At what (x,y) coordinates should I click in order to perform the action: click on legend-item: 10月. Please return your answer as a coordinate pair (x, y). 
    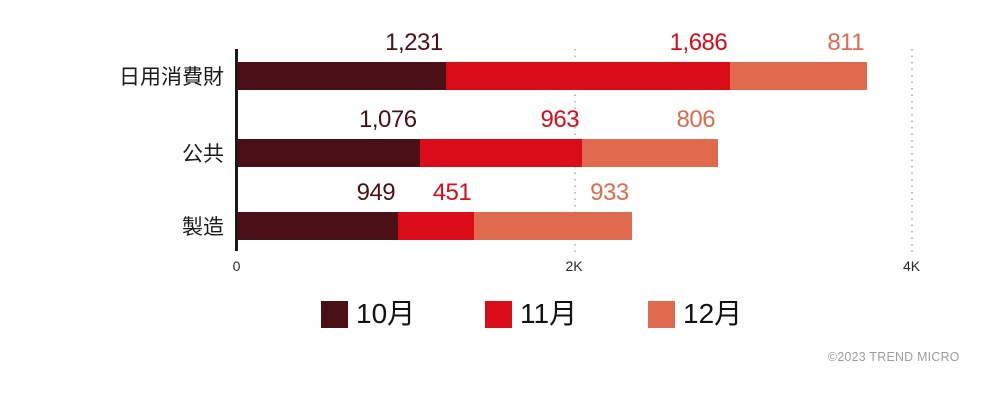
    Looking at the image, I should click on (368, 314).